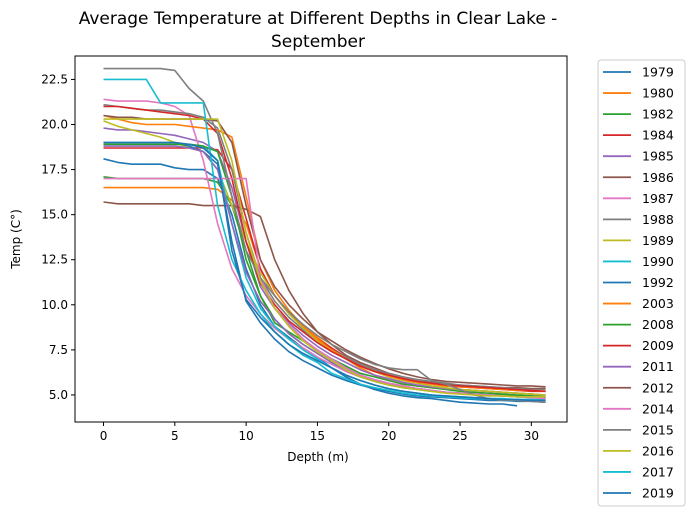  What do you see at coordinates (54, 305) in the screenshot?
I see `y-tick-label: 10.0` at bounding box center [54, 305].